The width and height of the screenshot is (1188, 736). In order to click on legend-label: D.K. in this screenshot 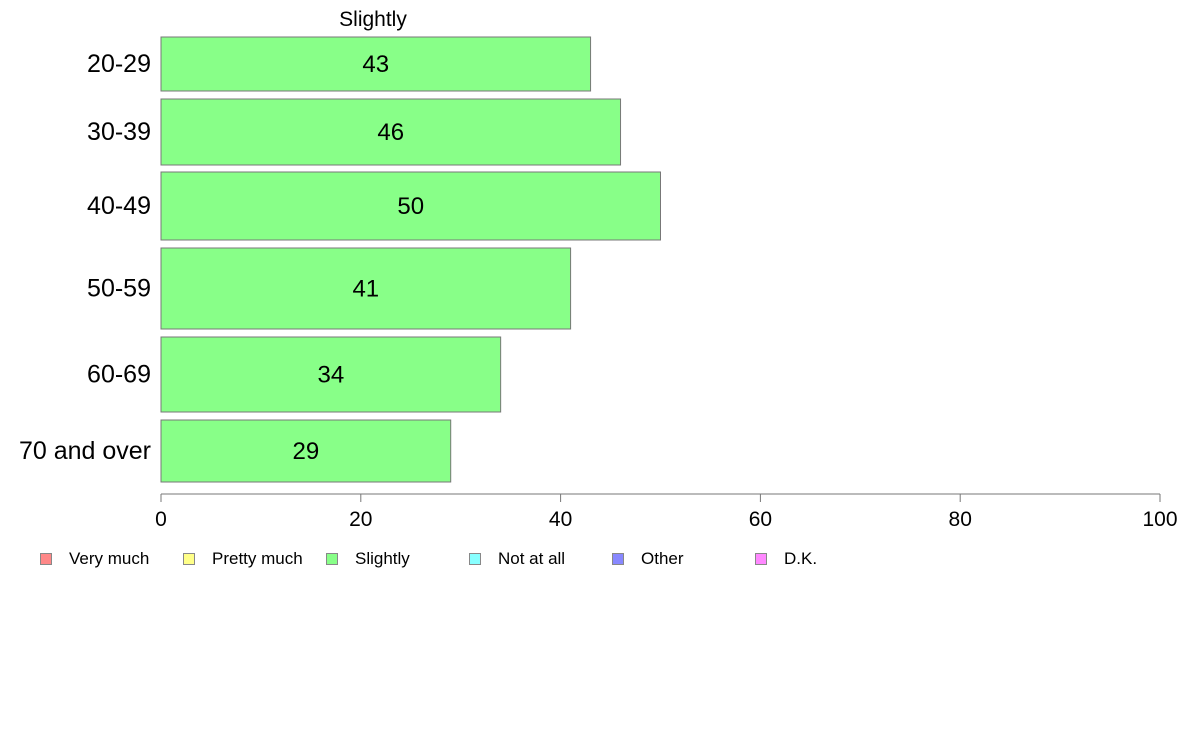, I will do `click(801, 558)`.